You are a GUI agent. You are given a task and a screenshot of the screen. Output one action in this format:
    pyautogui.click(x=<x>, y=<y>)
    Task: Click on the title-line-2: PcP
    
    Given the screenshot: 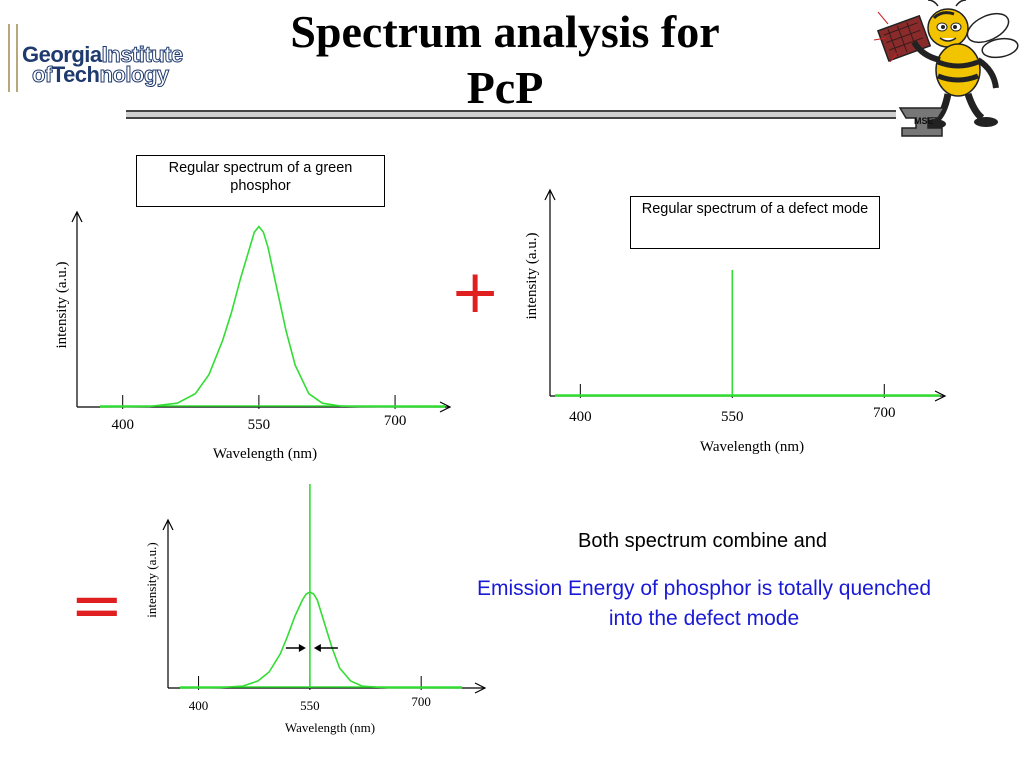 What is the action you would take?
    pyautogui.click(x=505, y=87)
    